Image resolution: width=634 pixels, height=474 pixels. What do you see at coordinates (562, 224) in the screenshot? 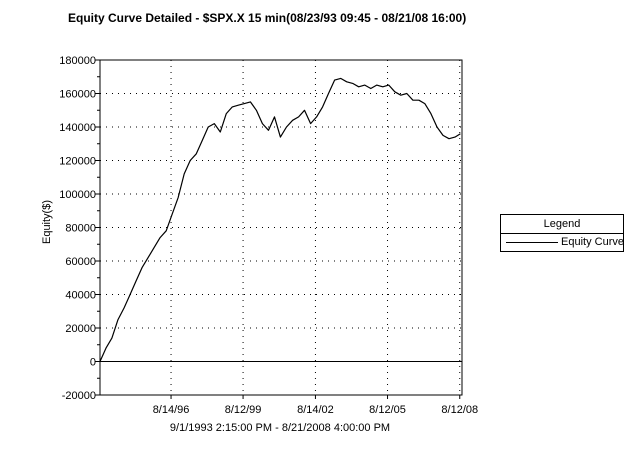
I see `legend-title: Legend` at bounding box center [562, 224].